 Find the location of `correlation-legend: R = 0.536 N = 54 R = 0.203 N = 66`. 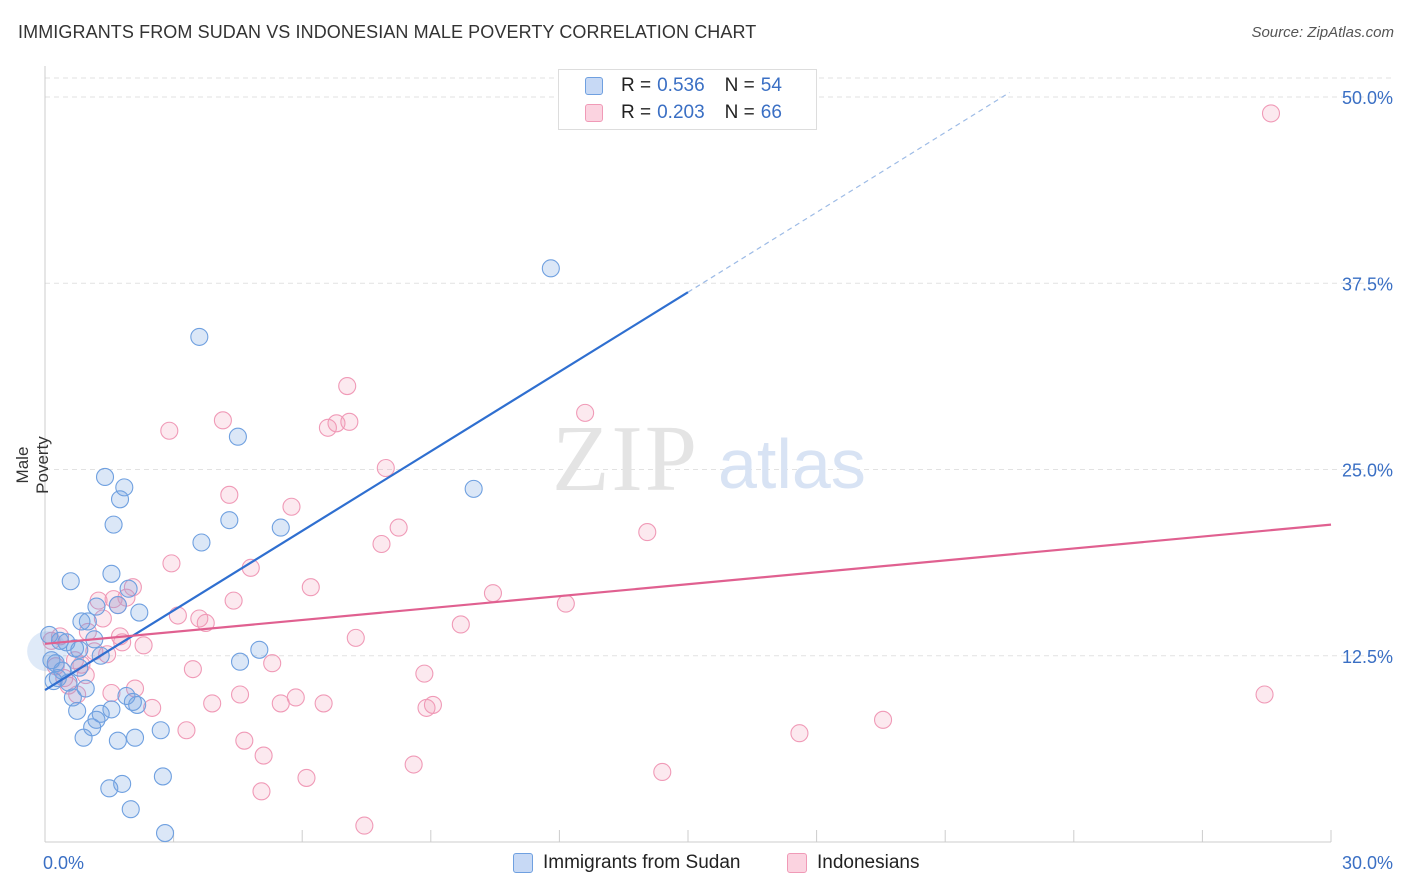

correlation-legend: R = 0.536 N = 54 R = 0.203 N = 66 is located at coordinates (687, 99).